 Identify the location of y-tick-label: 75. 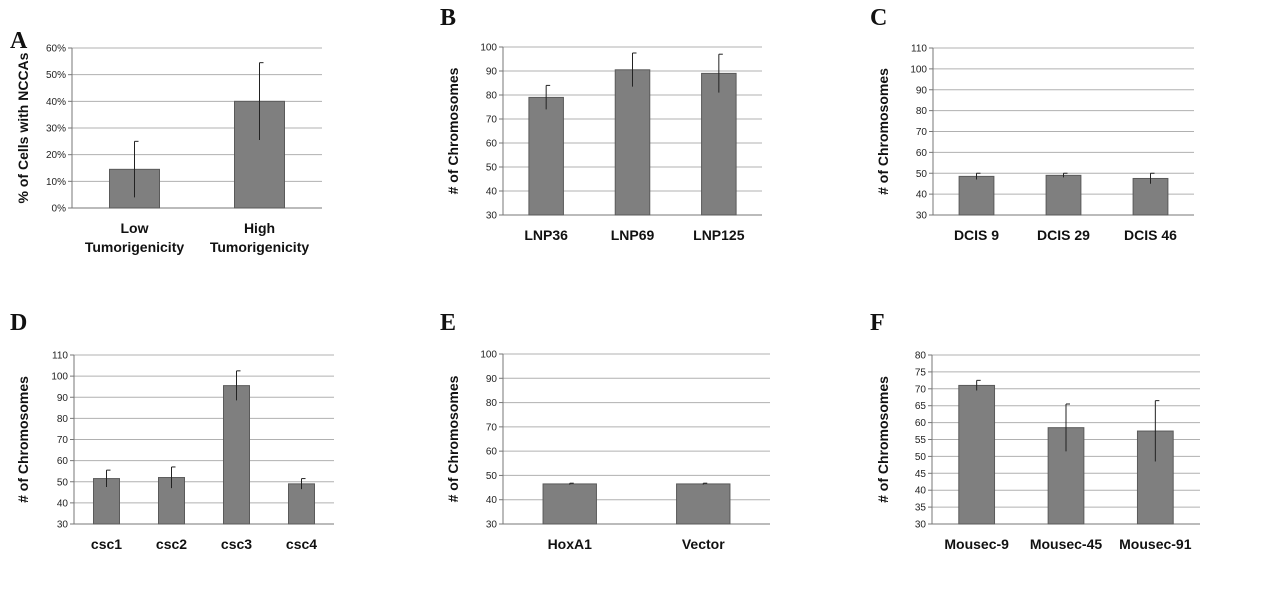
(921, 372).